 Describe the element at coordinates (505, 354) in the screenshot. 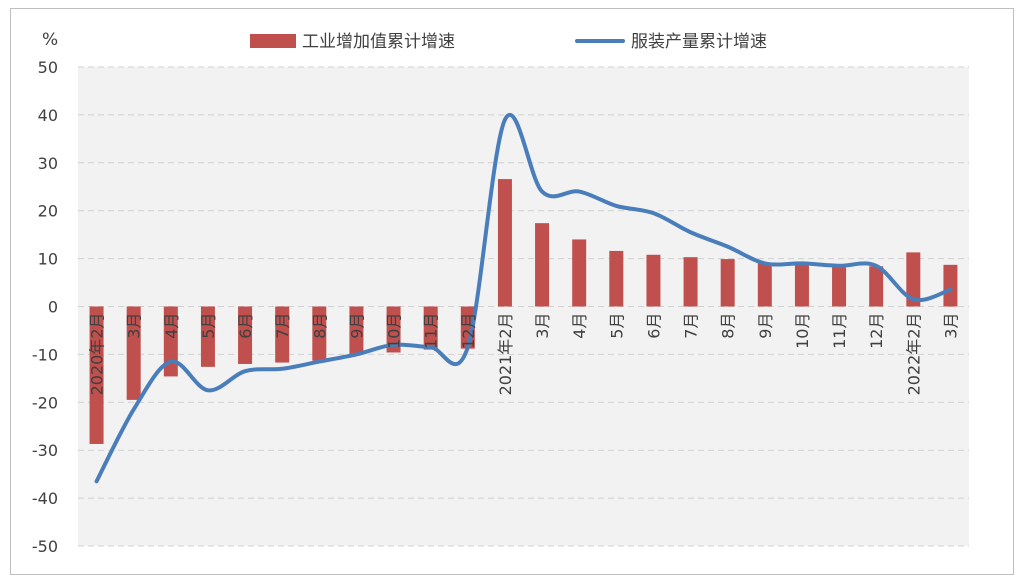

I see `x-tick-label: 2021年2月` at that location.